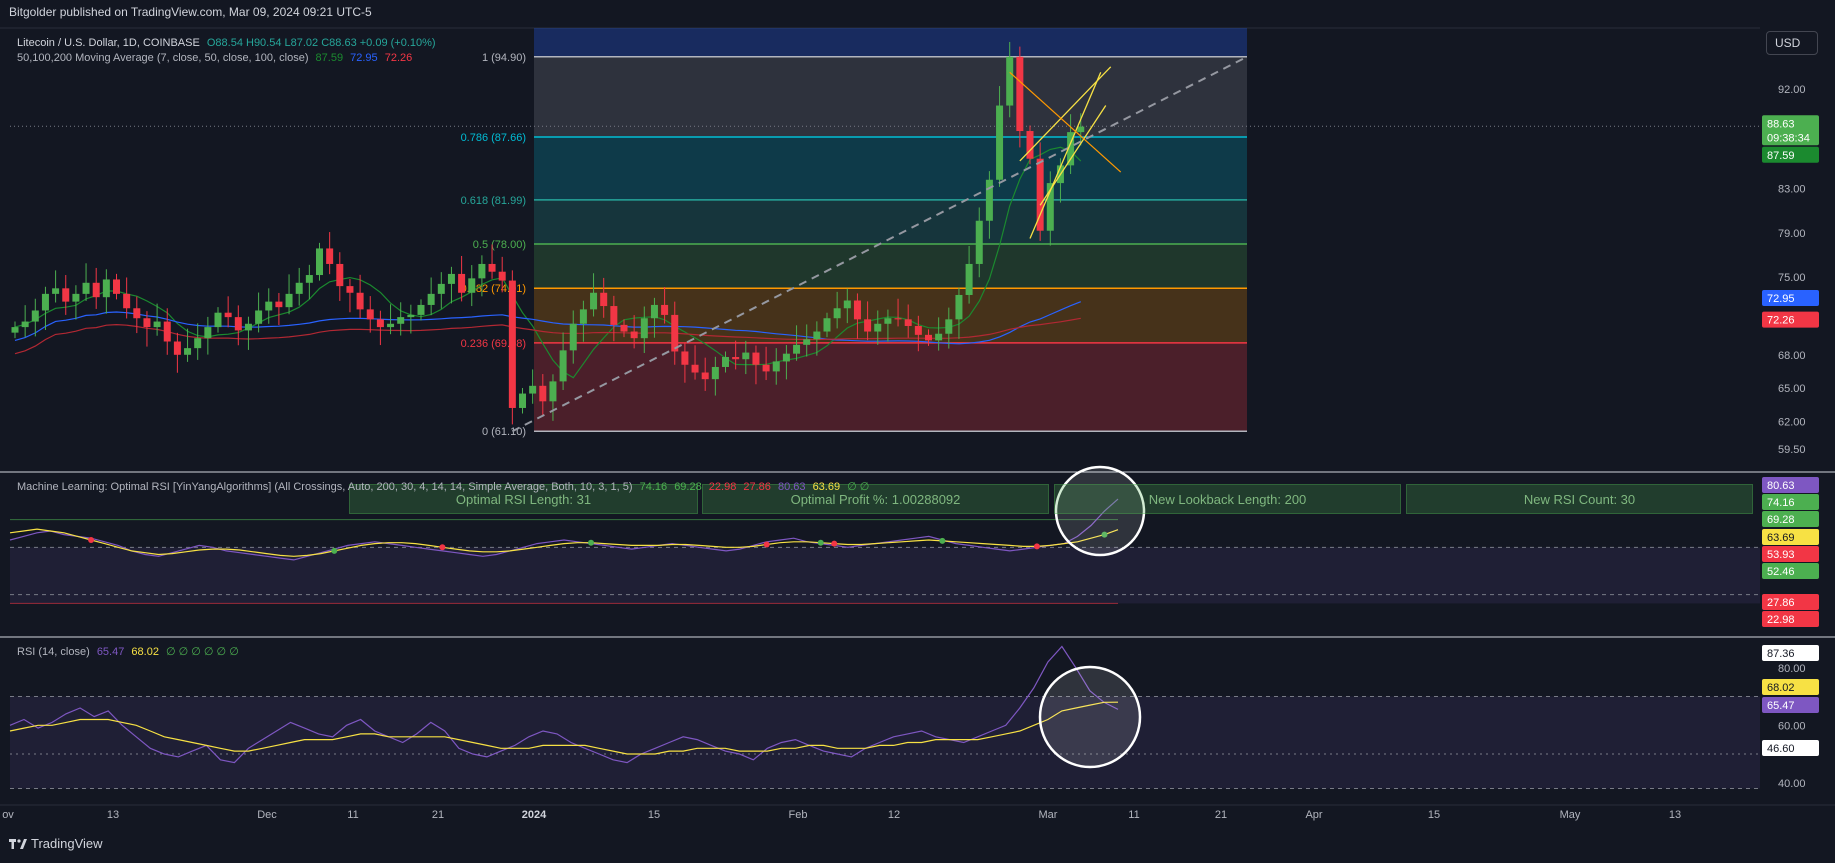 This screenshot has width=1835, height=863. What do you see at coordinates (1048, 815) in the screenshot?
I see `time-tick: Mar` at bounding box center [1048, 815].